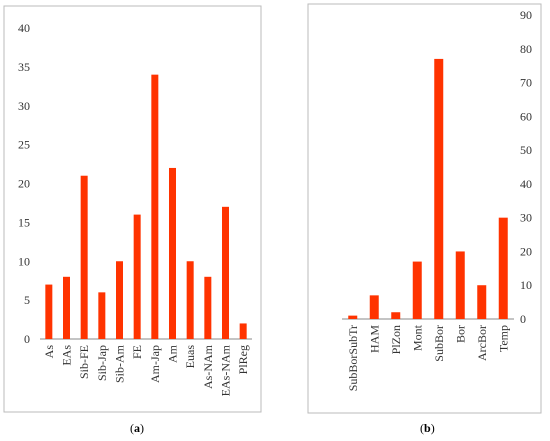 This screenshot has width=550, height=441. I want to click on panel-label-a: (a), so click(137, 428).